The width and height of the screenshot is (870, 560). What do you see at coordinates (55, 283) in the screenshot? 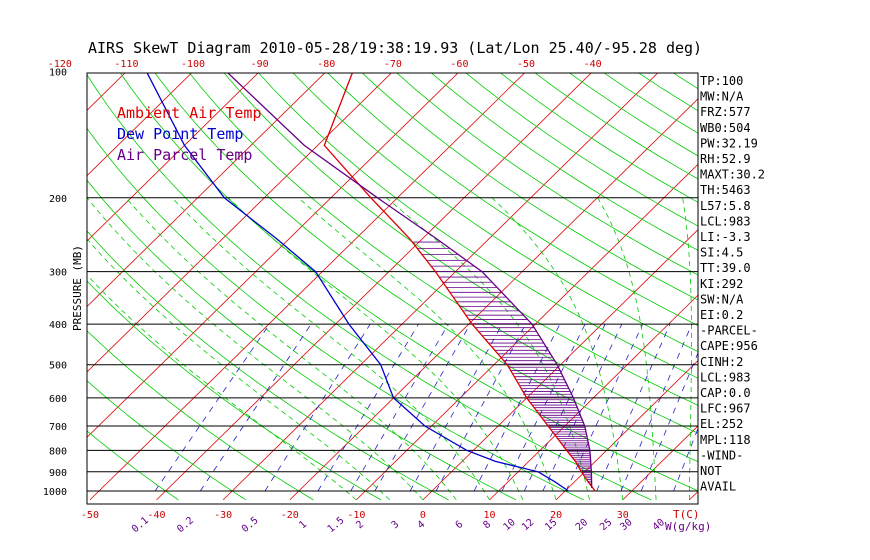
I see `pressure-tick-labels: 100 200 300 400 500 600 700 800 900 1000` at bounding box center [55, 283].